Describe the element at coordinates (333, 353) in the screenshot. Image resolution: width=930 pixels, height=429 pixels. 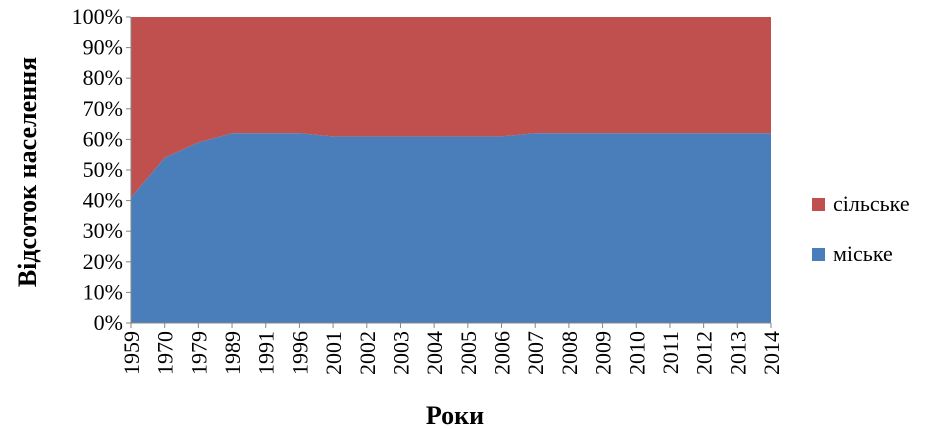
I see `x-tick-label: 2001` at that location.